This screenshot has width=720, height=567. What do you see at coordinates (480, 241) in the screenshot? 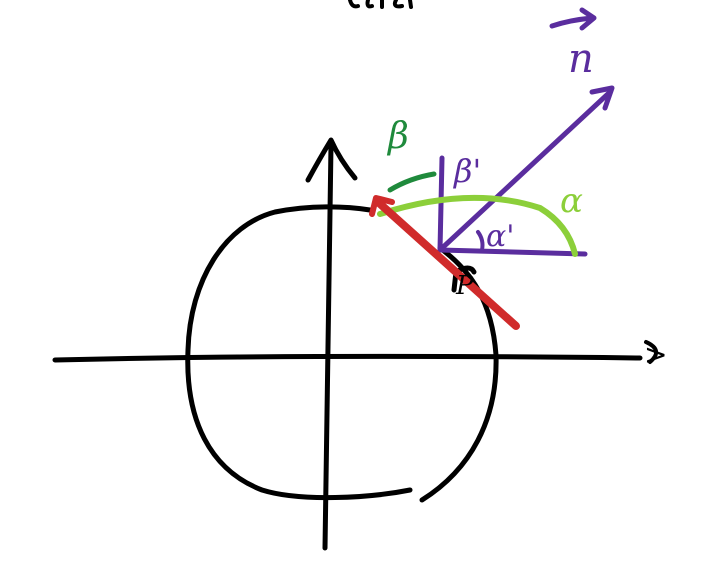
I see `angle-alpha-prime-arc` at bounding box center [480, 241].